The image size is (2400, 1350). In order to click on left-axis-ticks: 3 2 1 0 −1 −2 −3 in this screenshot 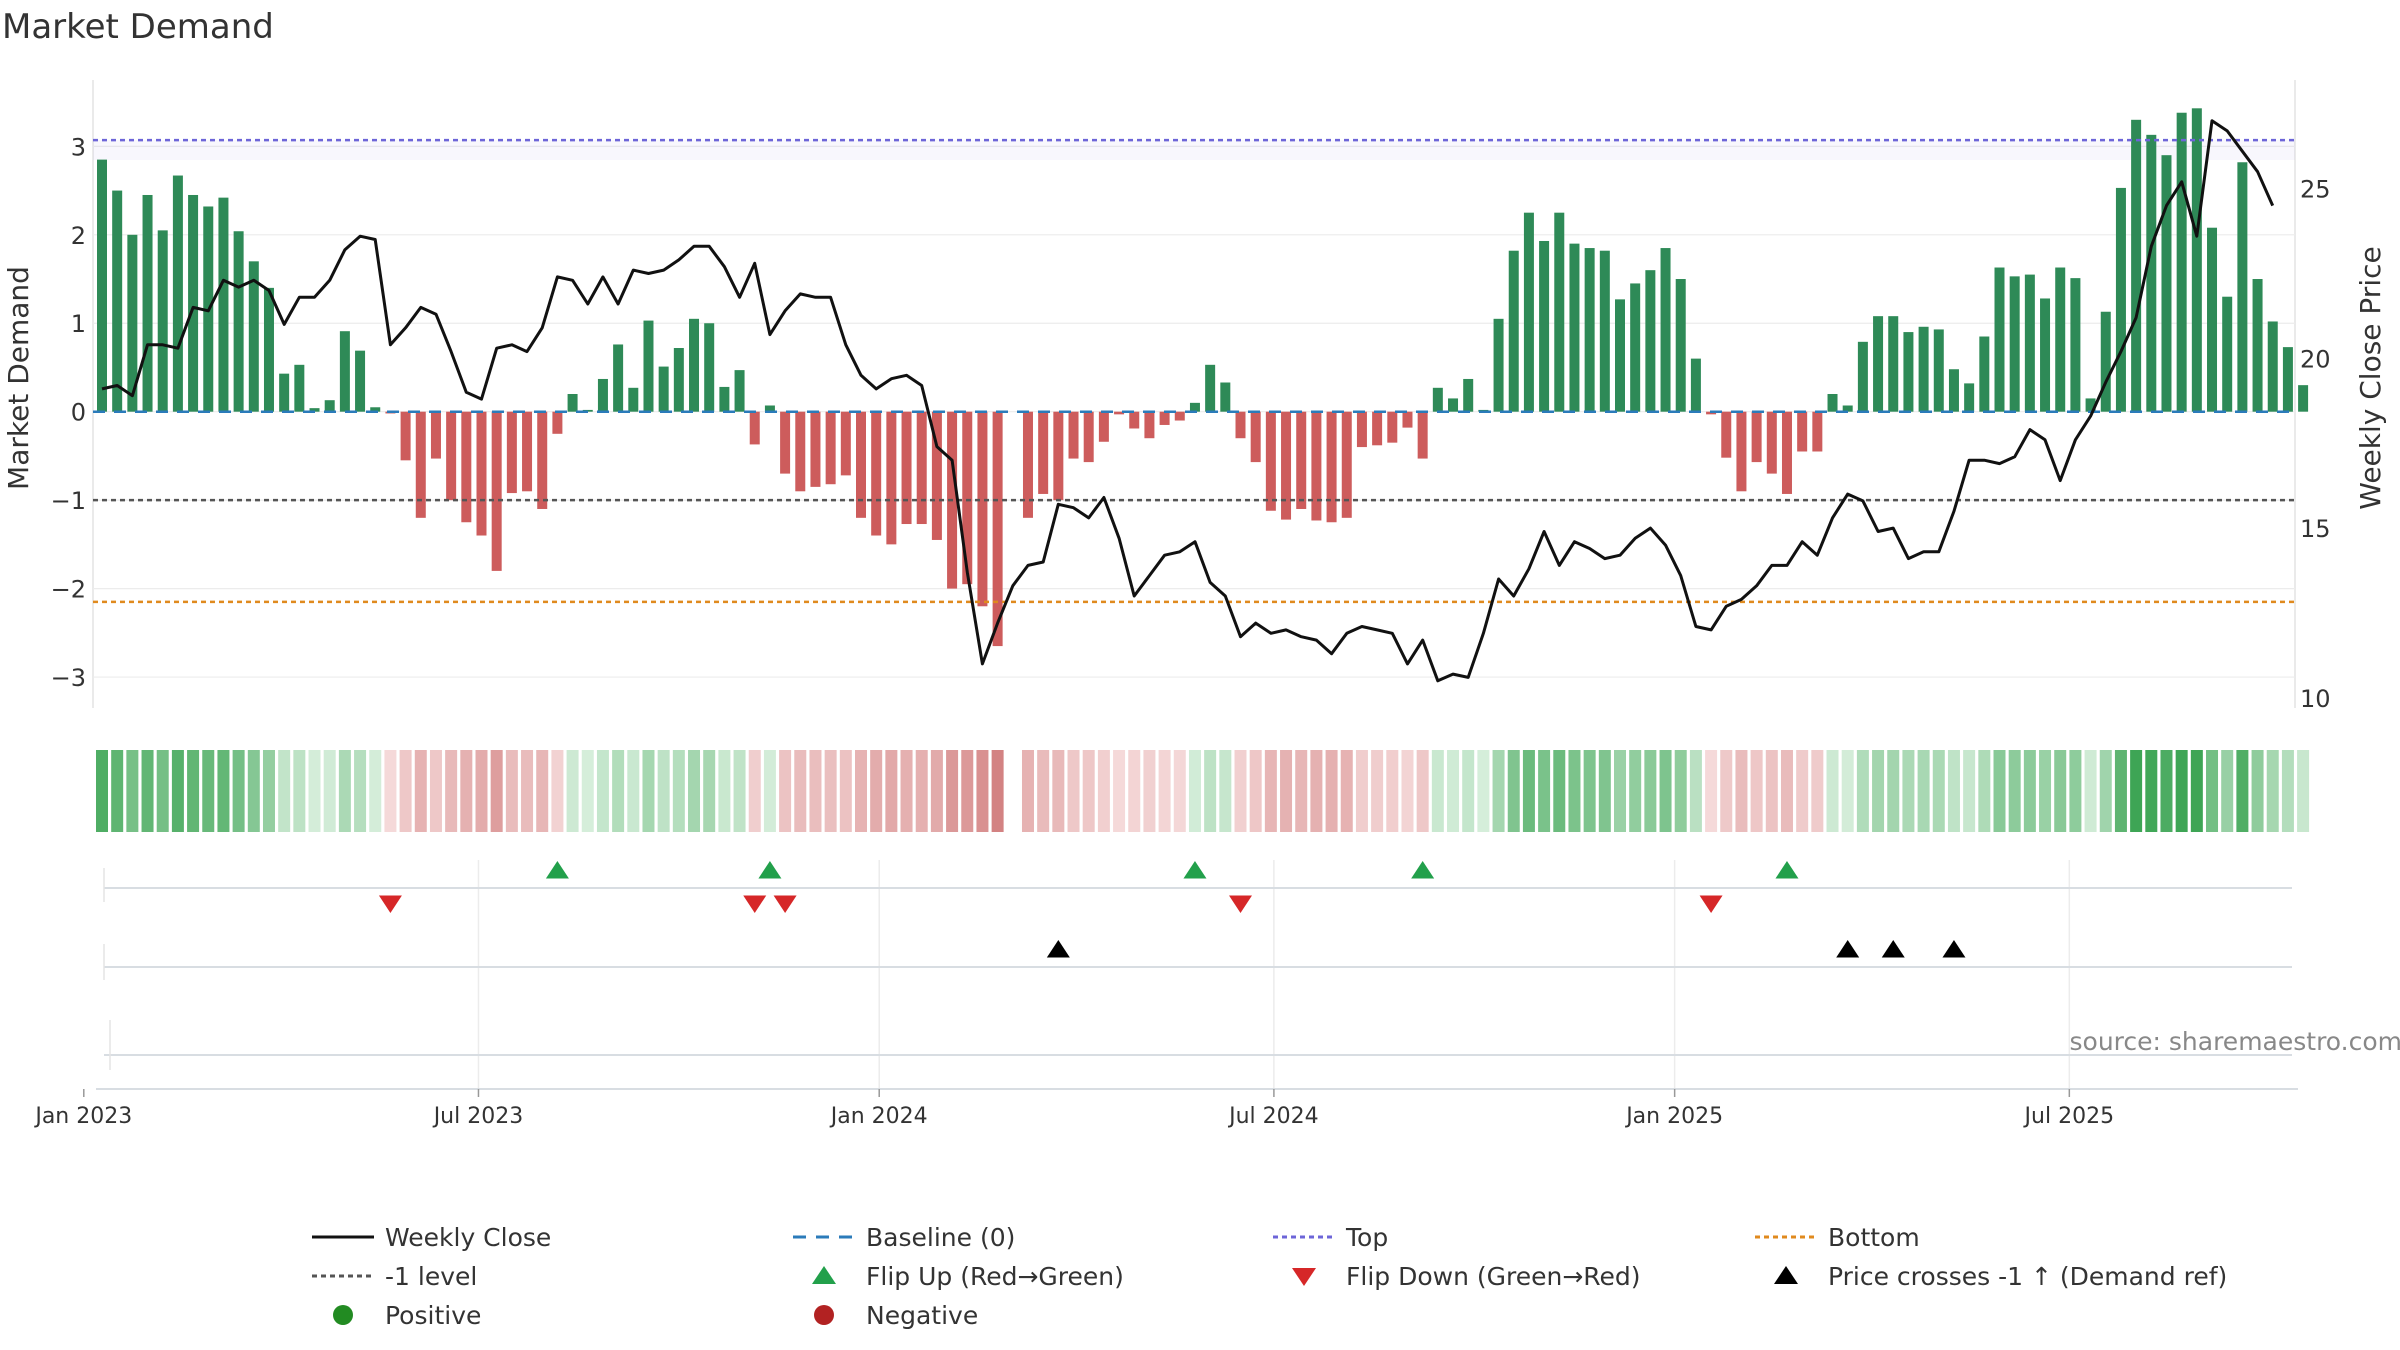, I will do `click(68, 412)`.